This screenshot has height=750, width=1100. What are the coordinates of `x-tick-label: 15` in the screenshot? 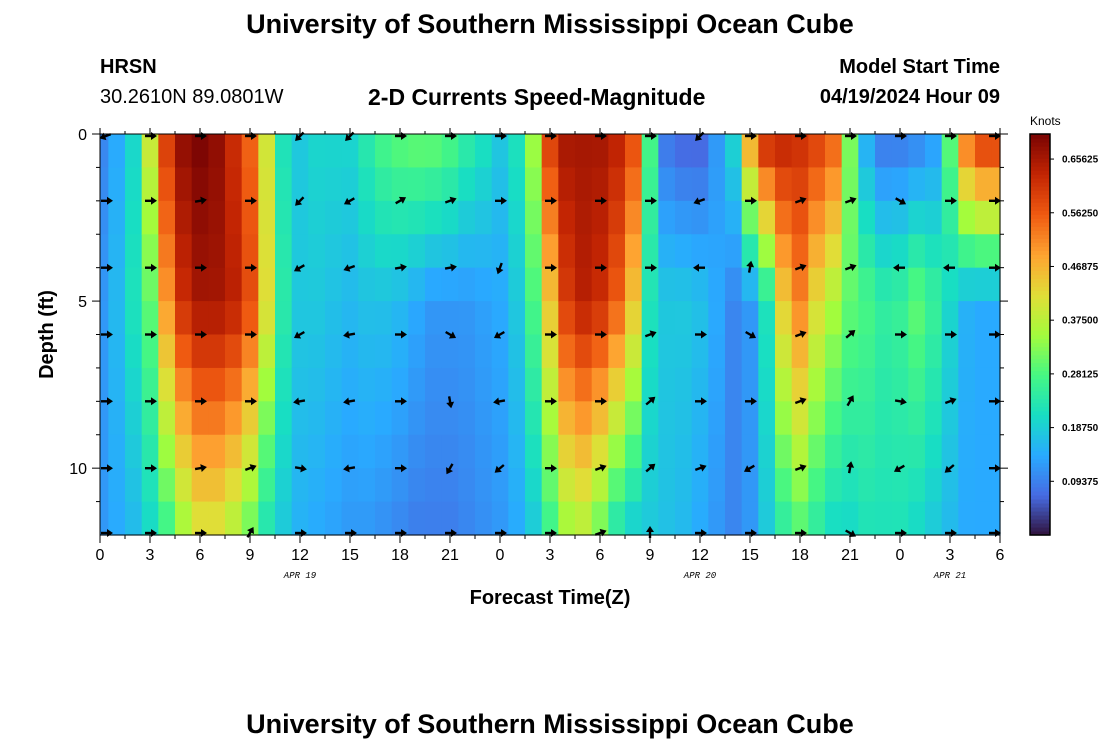 It's located at (750, 555).